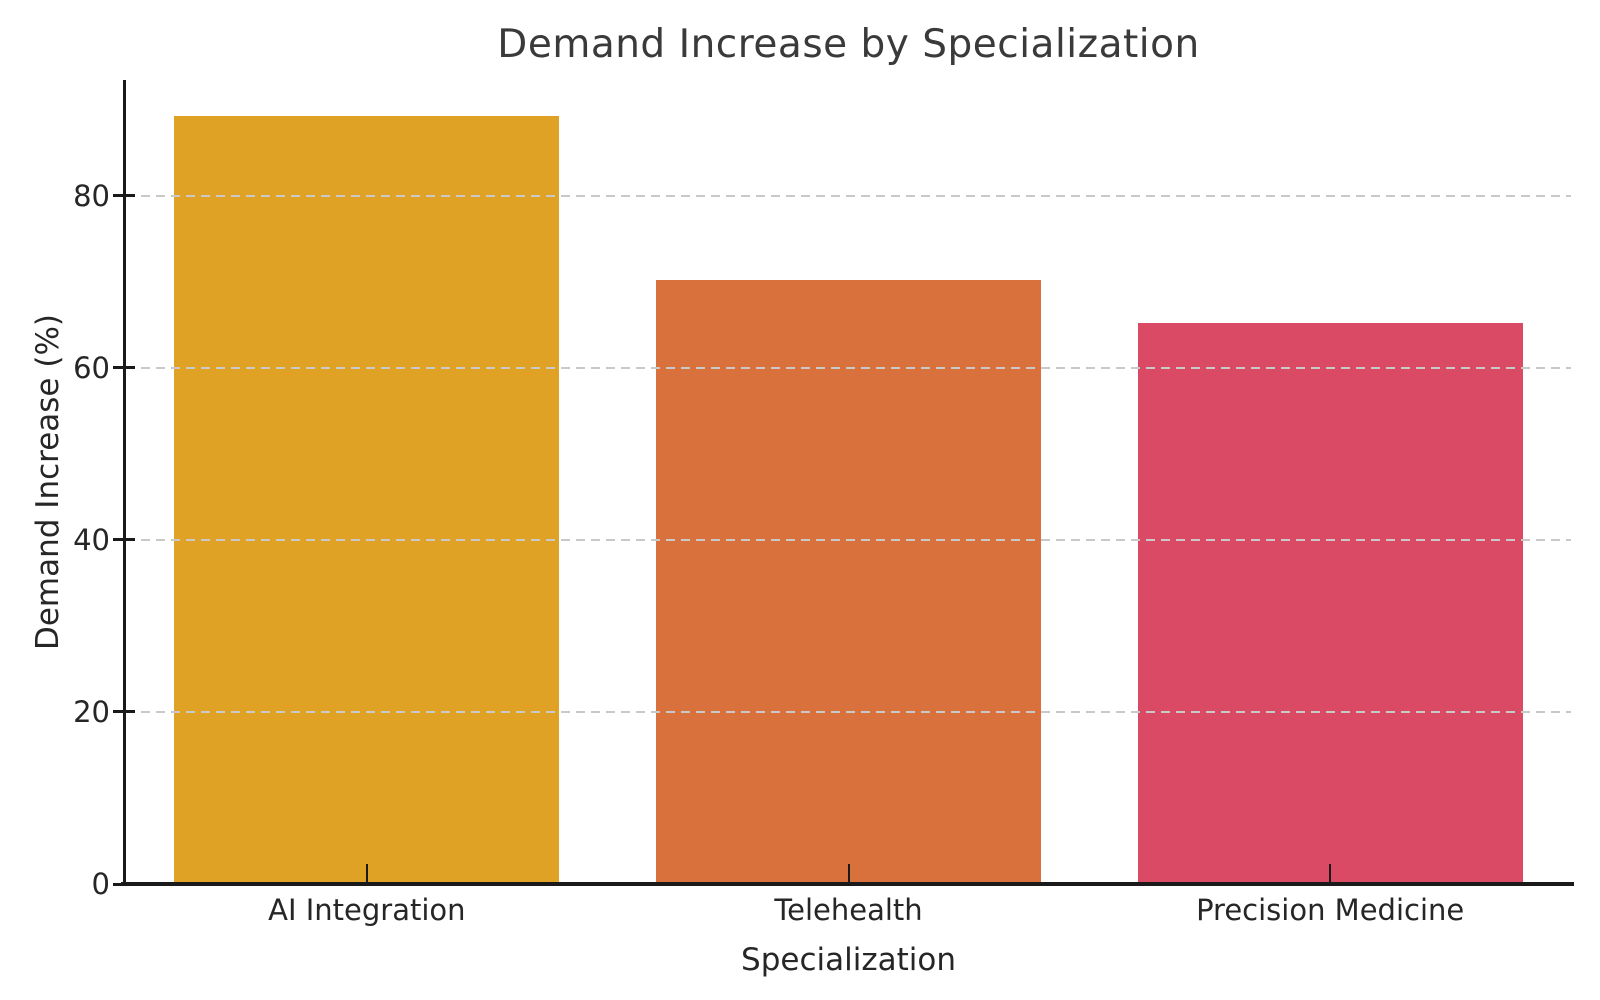 Image resolution: width=1600 pixels, height=1000 pixels. I want to click on gridline-y80, so click(848, 195).